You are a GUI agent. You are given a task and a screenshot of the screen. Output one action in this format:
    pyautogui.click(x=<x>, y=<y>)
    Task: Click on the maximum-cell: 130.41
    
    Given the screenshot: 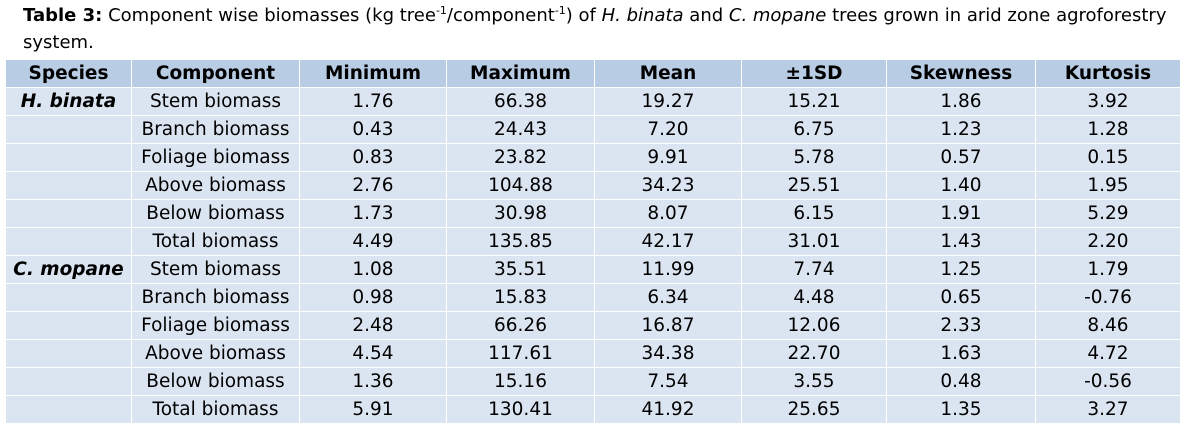 What is the action you would take?
    pyautogui.click(x=520, y=409)
    